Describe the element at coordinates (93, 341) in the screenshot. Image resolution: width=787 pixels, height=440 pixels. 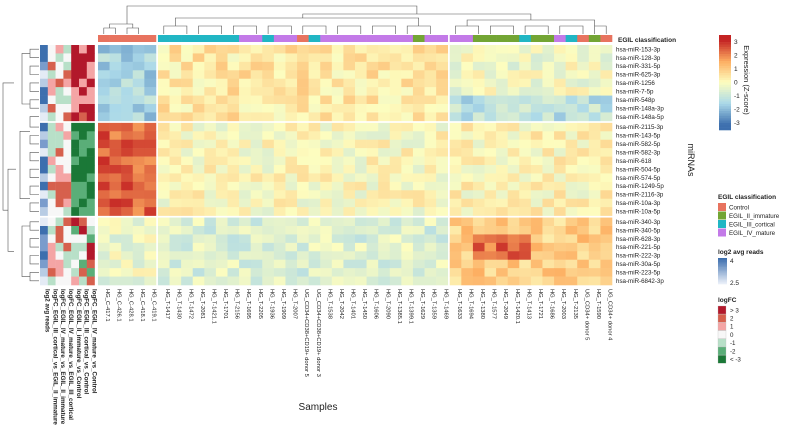
I see `row-annotation-label: logFC_EGIL_IV_mature_vs_Control` at that location.